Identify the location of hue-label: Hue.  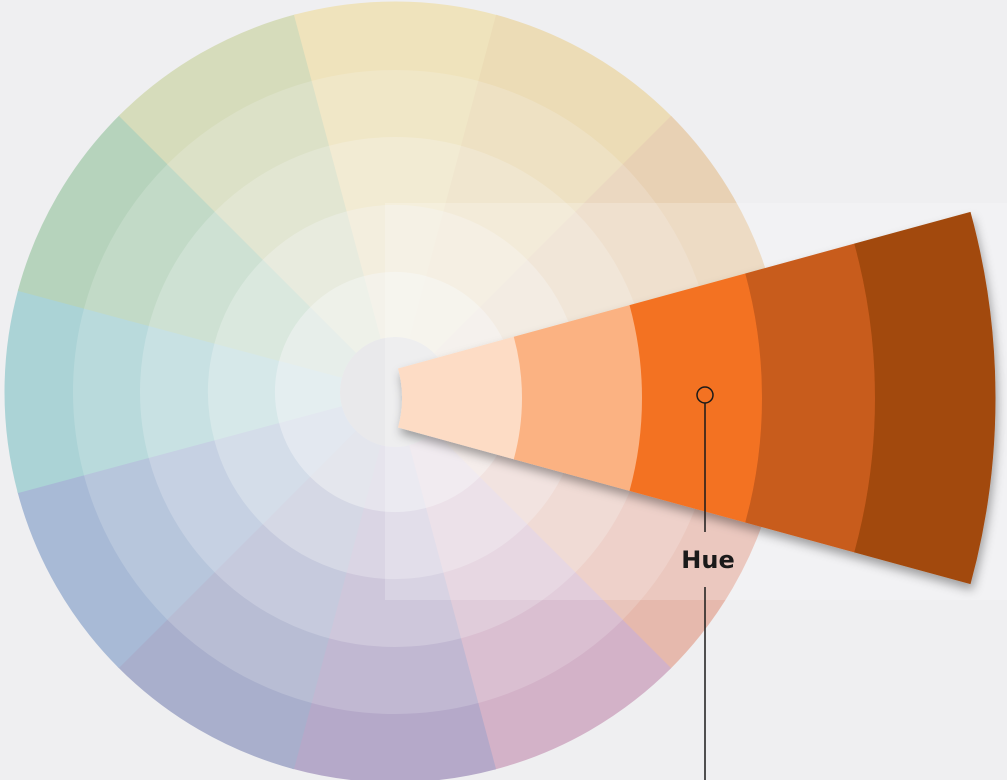
(707, 560).